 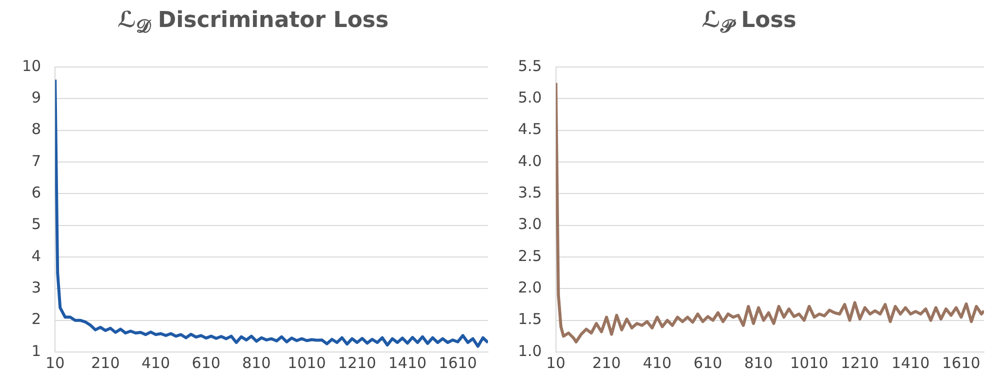 What do you see at coordinates (530, 351) in the screenshot?
I see `y-tick-label: 1.0` at bounding box center [530, 351].